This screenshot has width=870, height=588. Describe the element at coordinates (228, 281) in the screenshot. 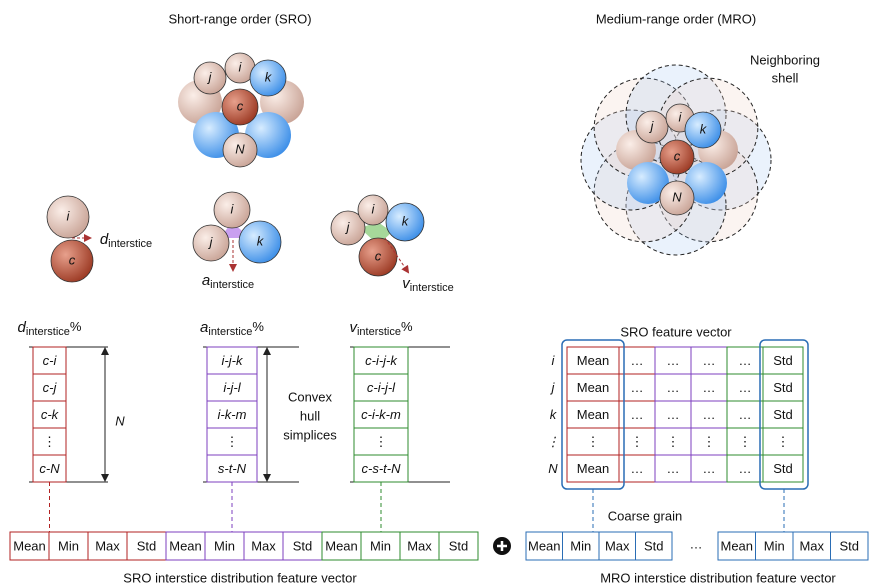

I see `triangle-label: ainterstice` at that location.